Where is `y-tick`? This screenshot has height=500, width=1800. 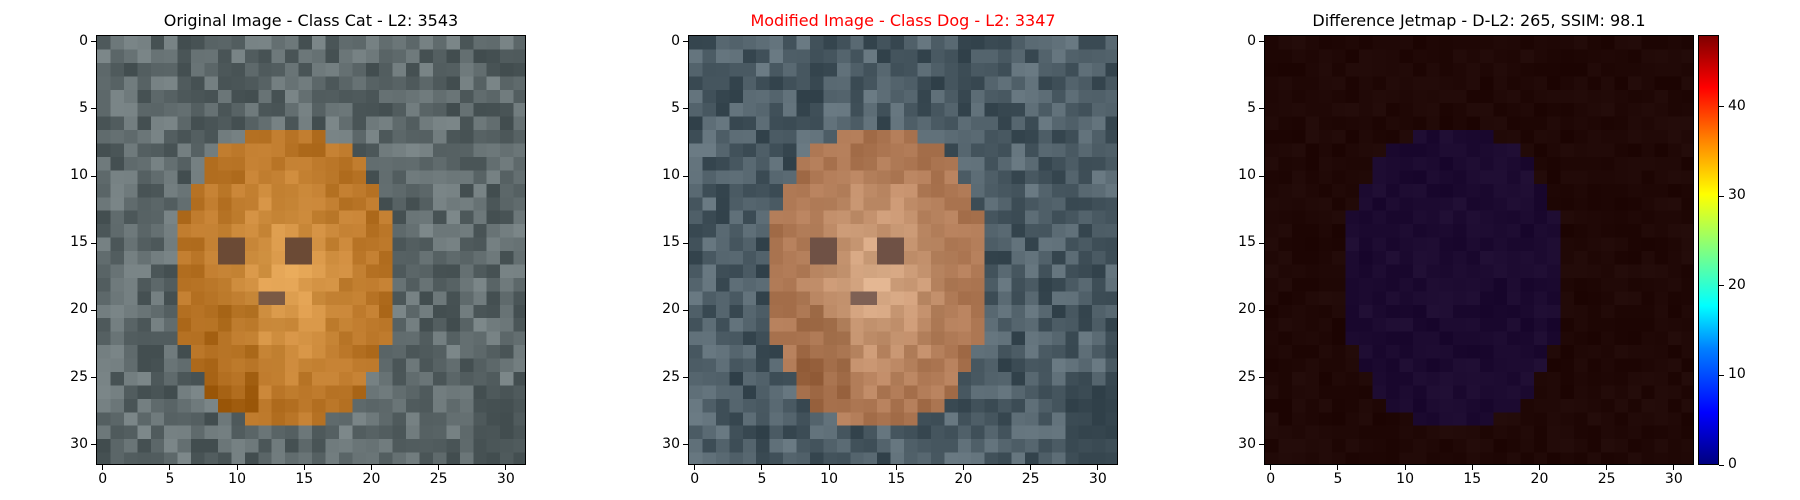
y-tick is located at coordinates (93, 109).